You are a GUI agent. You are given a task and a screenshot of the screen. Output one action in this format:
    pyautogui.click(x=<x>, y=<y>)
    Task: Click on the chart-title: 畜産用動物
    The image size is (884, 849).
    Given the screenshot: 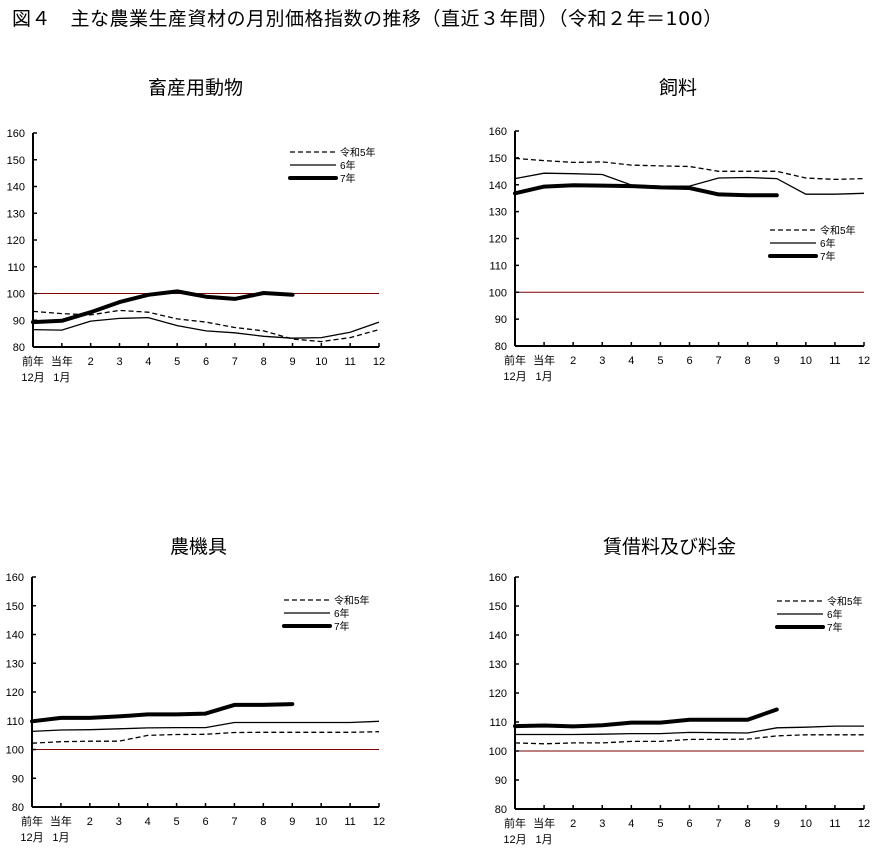 What is the action you would take?
    pyautogui.click(x=196, y=88)
    